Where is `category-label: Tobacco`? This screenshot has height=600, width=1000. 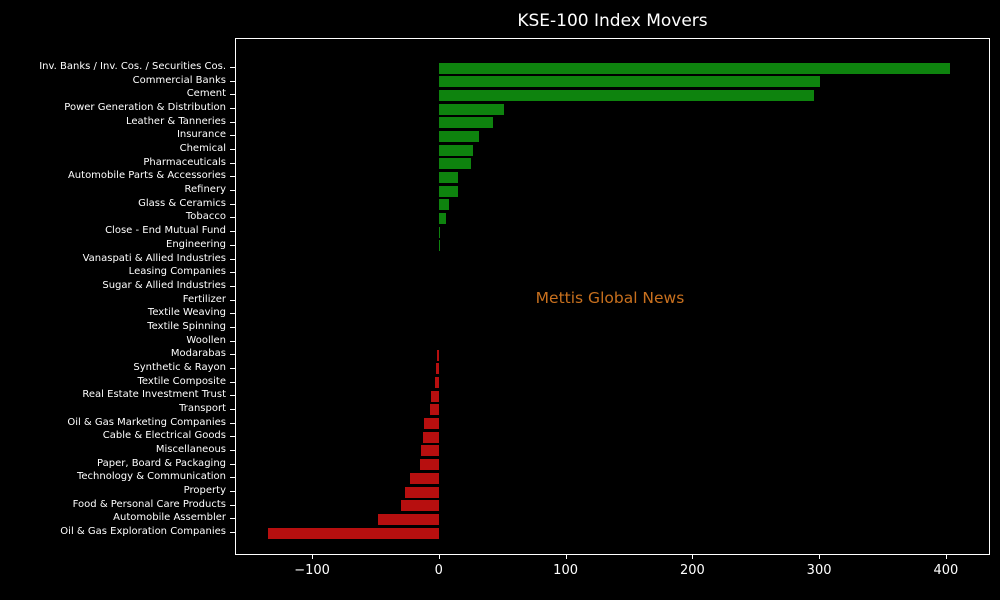
category-label: Tobacco is located at coordinates (205, 217).